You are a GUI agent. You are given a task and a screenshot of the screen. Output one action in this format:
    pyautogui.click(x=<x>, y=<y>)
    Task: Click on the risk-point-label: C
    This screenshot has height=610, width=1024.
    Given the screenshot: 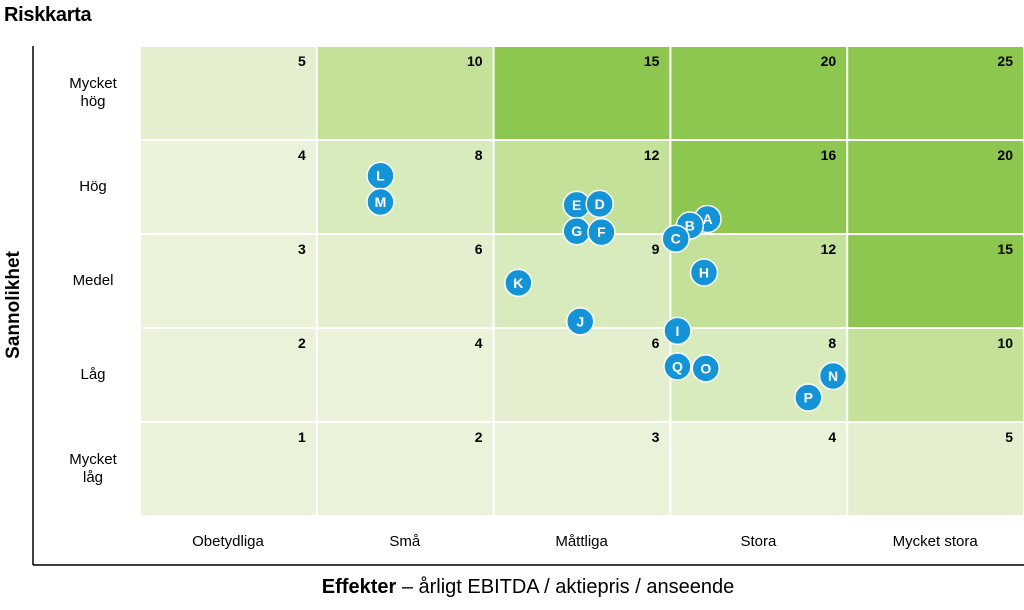 What is the action you would take?
    pyautogui.click(x=676, y=239)
    